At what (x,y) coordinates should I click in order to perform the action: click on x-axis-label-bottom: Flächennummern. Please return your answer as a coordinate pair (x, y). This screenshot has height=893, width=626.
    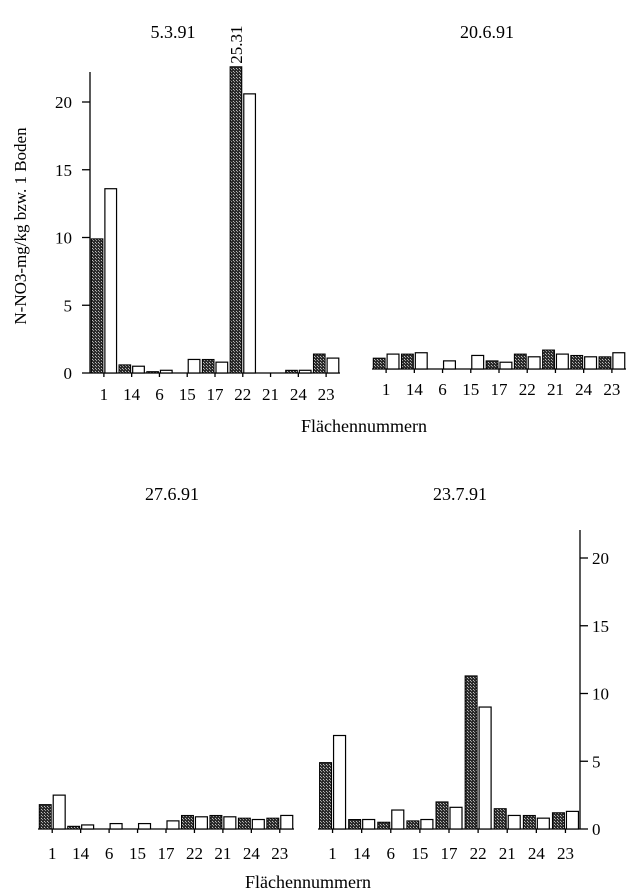
    Looking at the image, I should click on (308, 882).